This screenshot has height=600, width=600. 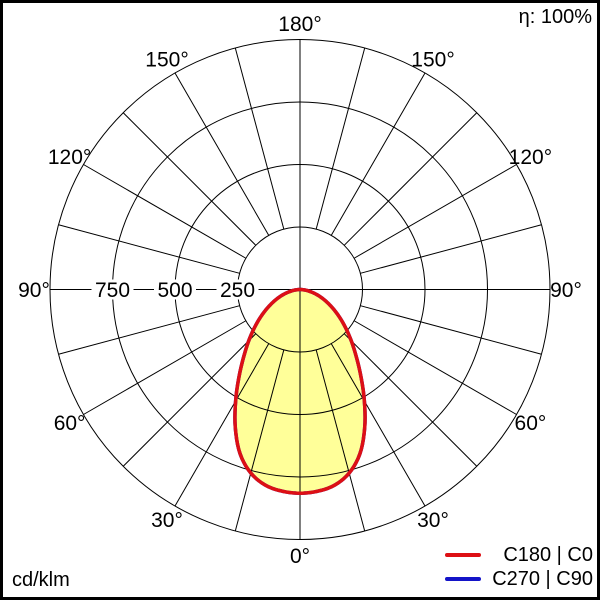 I want to click on angle-label-120-left: 120°, so click(x=69, y=157).